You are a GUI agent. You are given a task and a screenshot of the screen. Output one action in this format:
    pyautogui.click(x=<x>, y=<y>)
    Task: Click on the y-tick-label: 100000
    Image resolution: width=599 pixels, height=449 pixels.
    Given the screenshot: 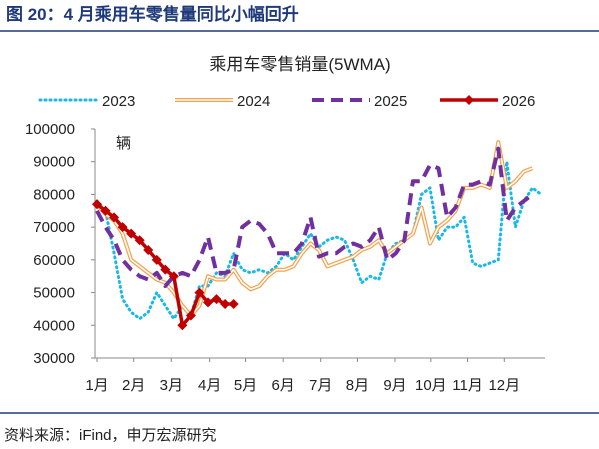 What is the action you would take?
    pyautogui.click(x=50, y=129)
    